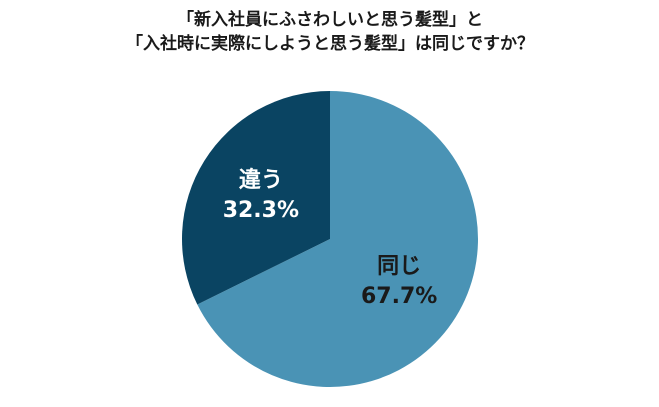  I want to click on chart-title: 「入社時に実際にしようと思う髪型」は同じですか？, so click(330, 43).